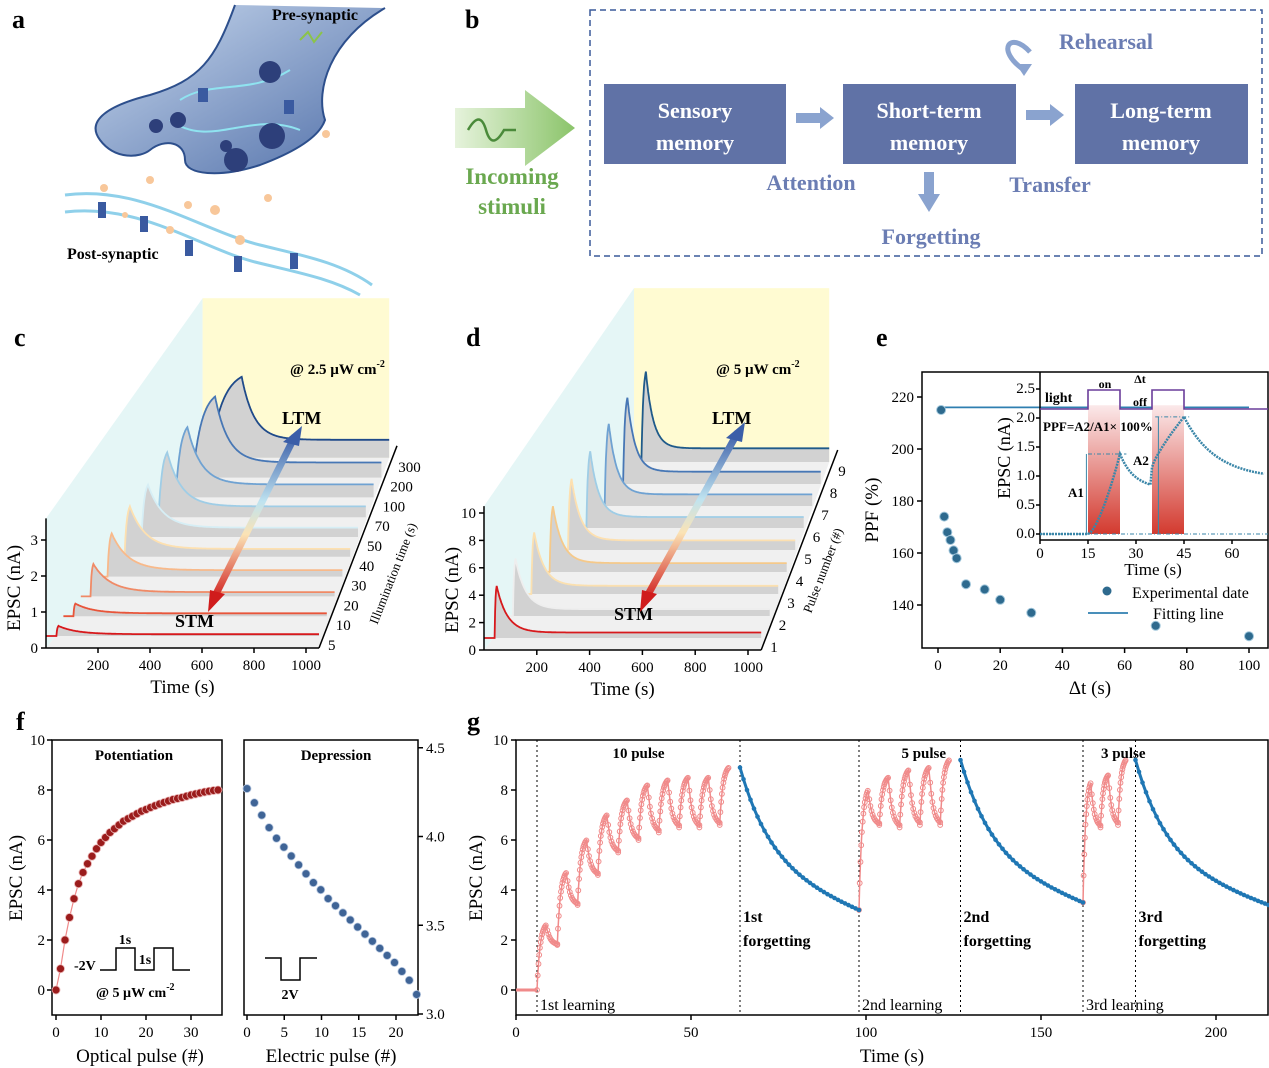 This screenshot has height=1068, width=1269. Describe the element at coordinates (135, 991) in the screenshot. I see `intensity-label: @ 5 µW cm-2` at that location.